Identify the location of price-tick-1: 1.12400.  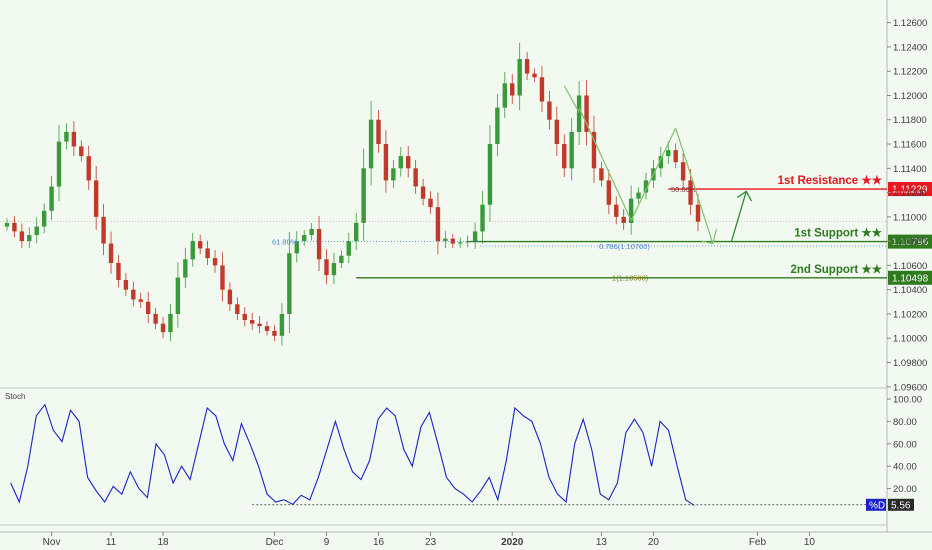
(910, 47).